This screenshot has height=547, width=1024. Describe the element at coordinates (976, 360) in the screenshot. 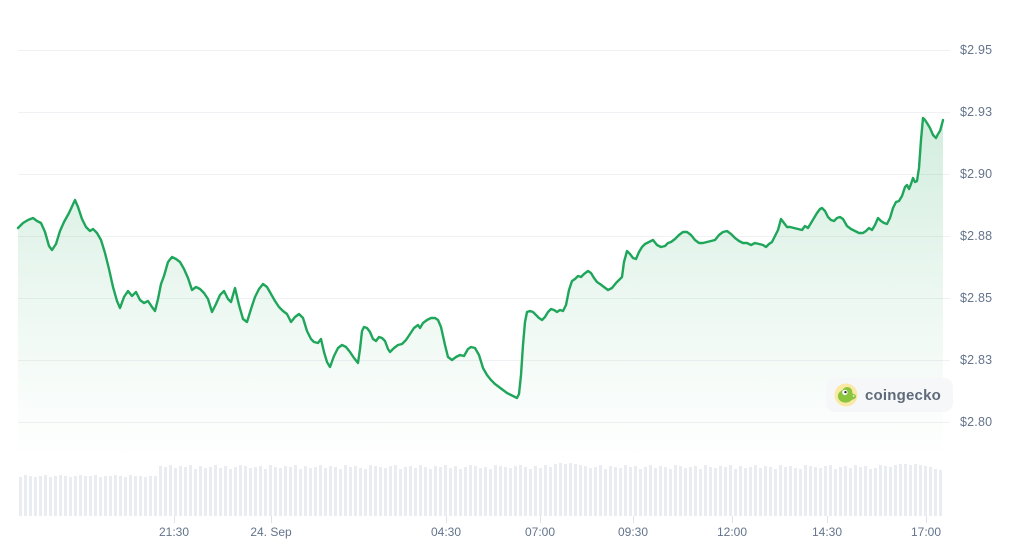

I see `y-axis-label: $2.83` at that location.